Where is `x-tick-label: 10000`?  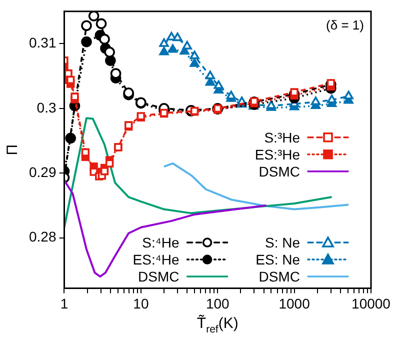
x-tick-label: 10000 is located at coordinates (371, 303).